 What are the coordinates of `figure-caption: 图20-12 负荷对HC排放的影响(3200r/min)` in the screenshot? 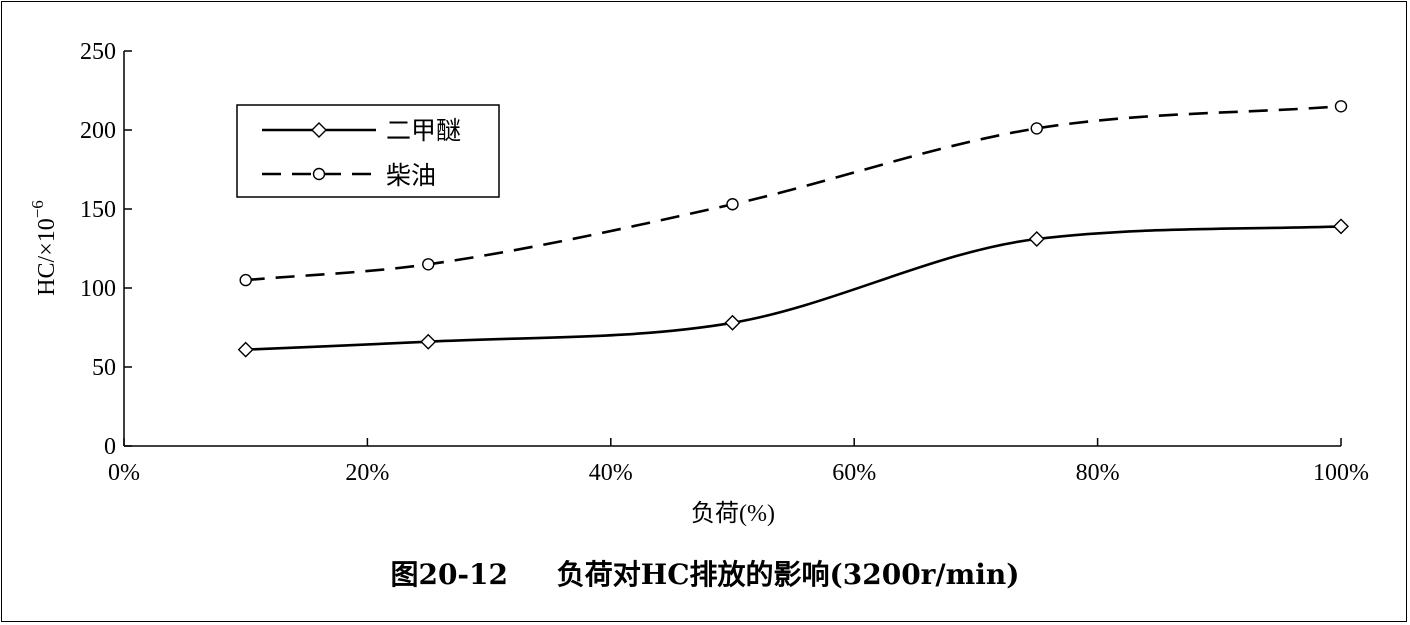 It's located at (705, 574).